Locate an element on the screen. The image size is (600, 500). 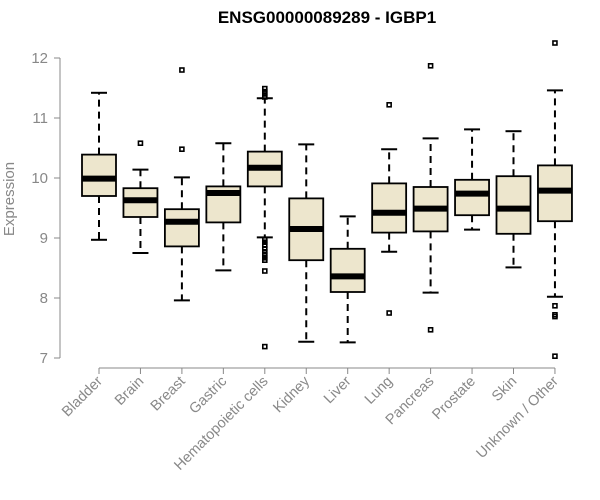
y-axis-label: Expression is located at coordinates (9, 199).